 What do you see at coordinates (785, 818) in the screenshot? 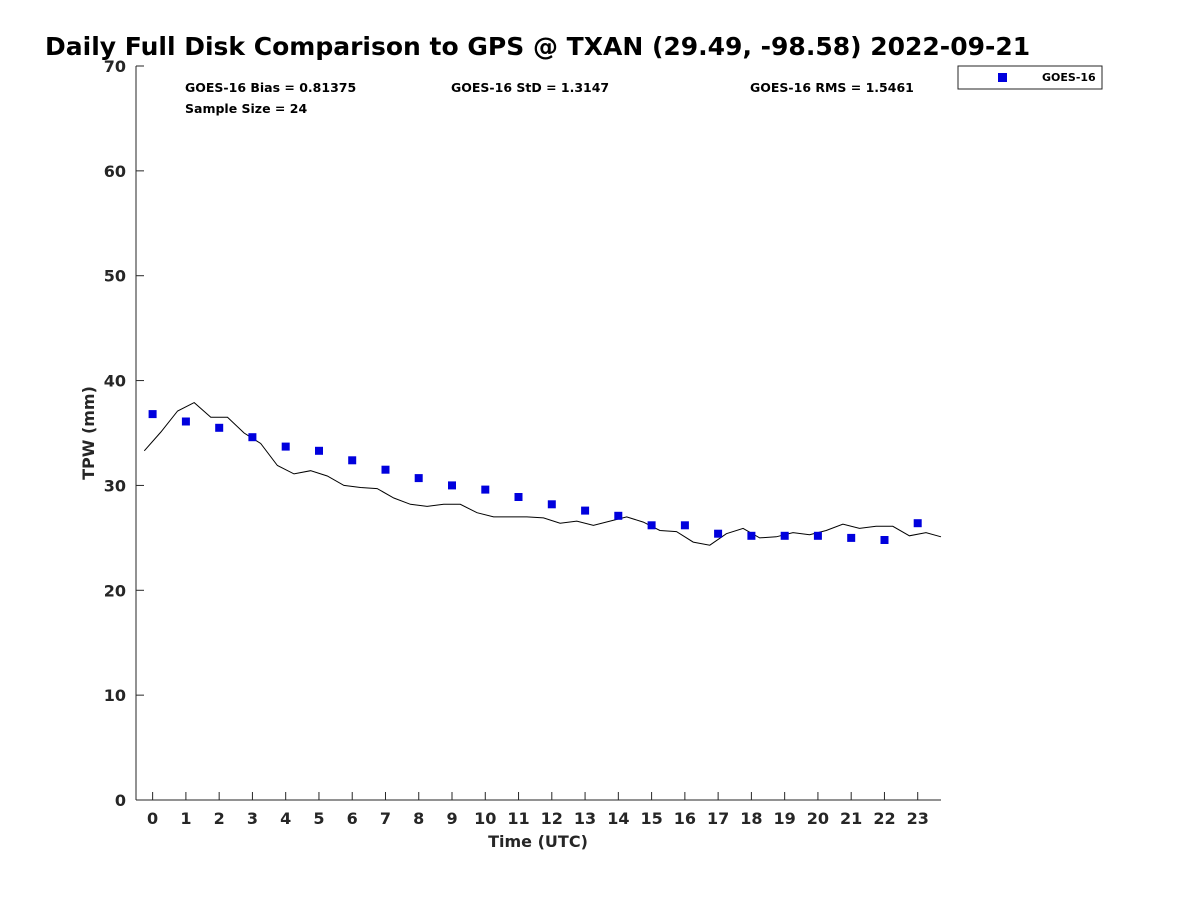
I see `x-tick-label: 19` at bounding box center [785, 818].